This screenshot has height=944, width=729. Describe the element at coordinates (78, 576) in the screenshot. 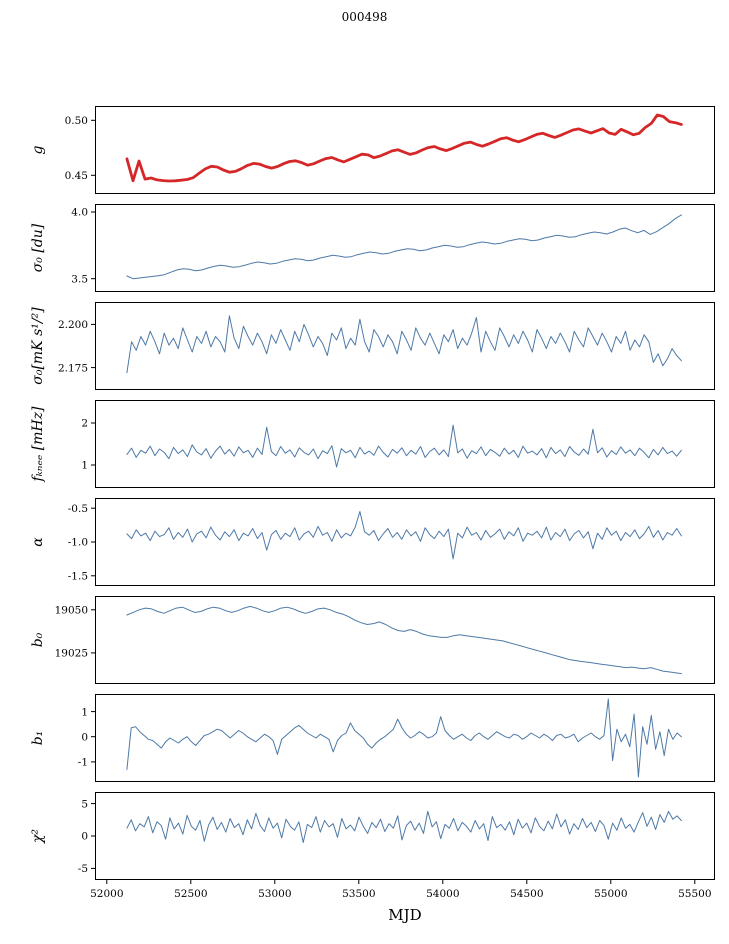

I see `svg-text: -1.5` at that location.